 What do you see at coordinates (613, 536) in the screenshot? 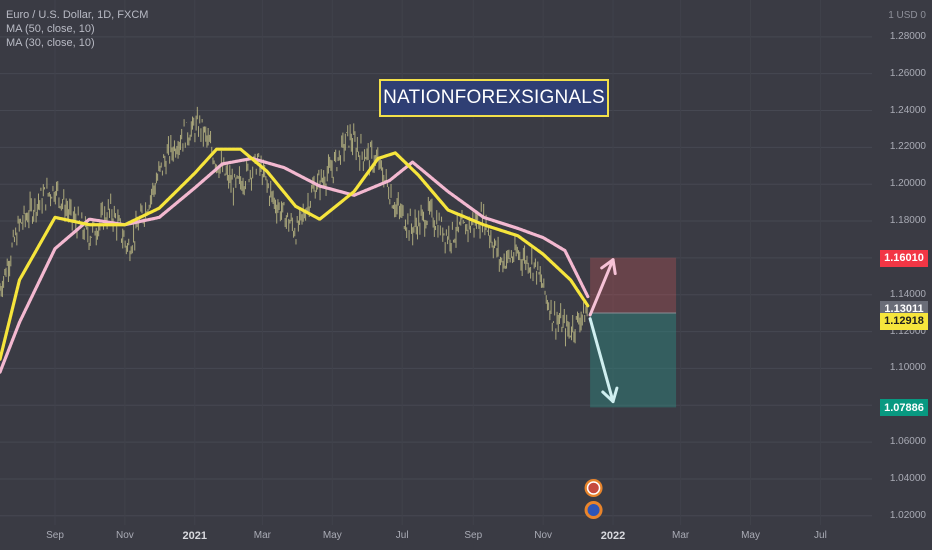
I see `x-tick-label: 2022` at bounding box center [613, 536].